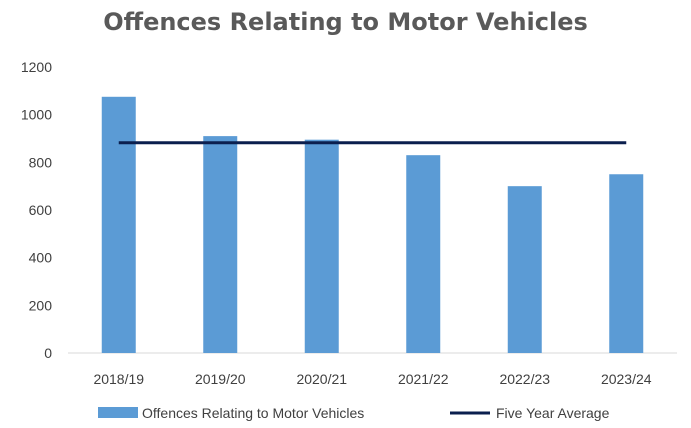  I want to click on y-tick-label: 1200, so click(36, 67).